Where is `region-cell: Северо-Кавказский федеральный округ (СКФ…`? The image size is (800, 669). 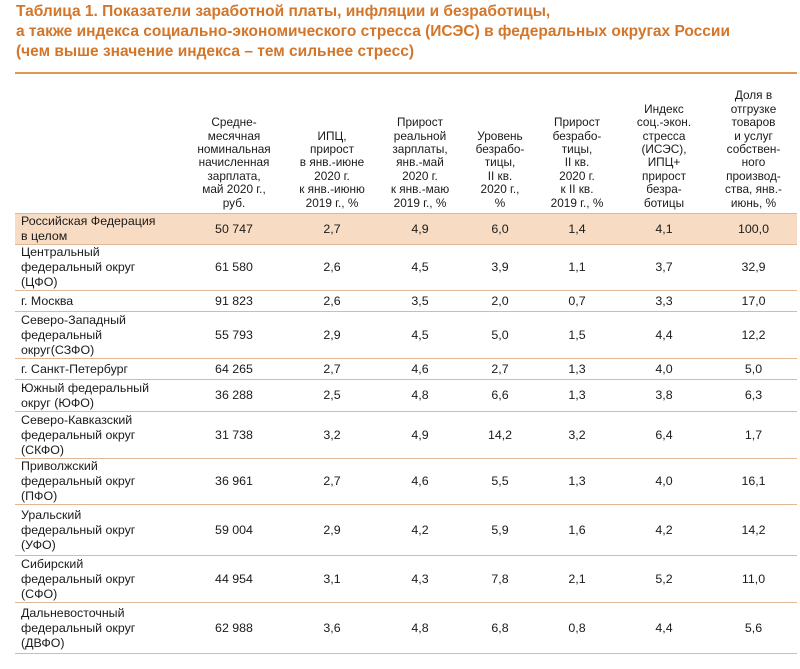
region-cell: Северо-Кавказский федеральный округ (СКФ… is located at coordinates (97, 435).